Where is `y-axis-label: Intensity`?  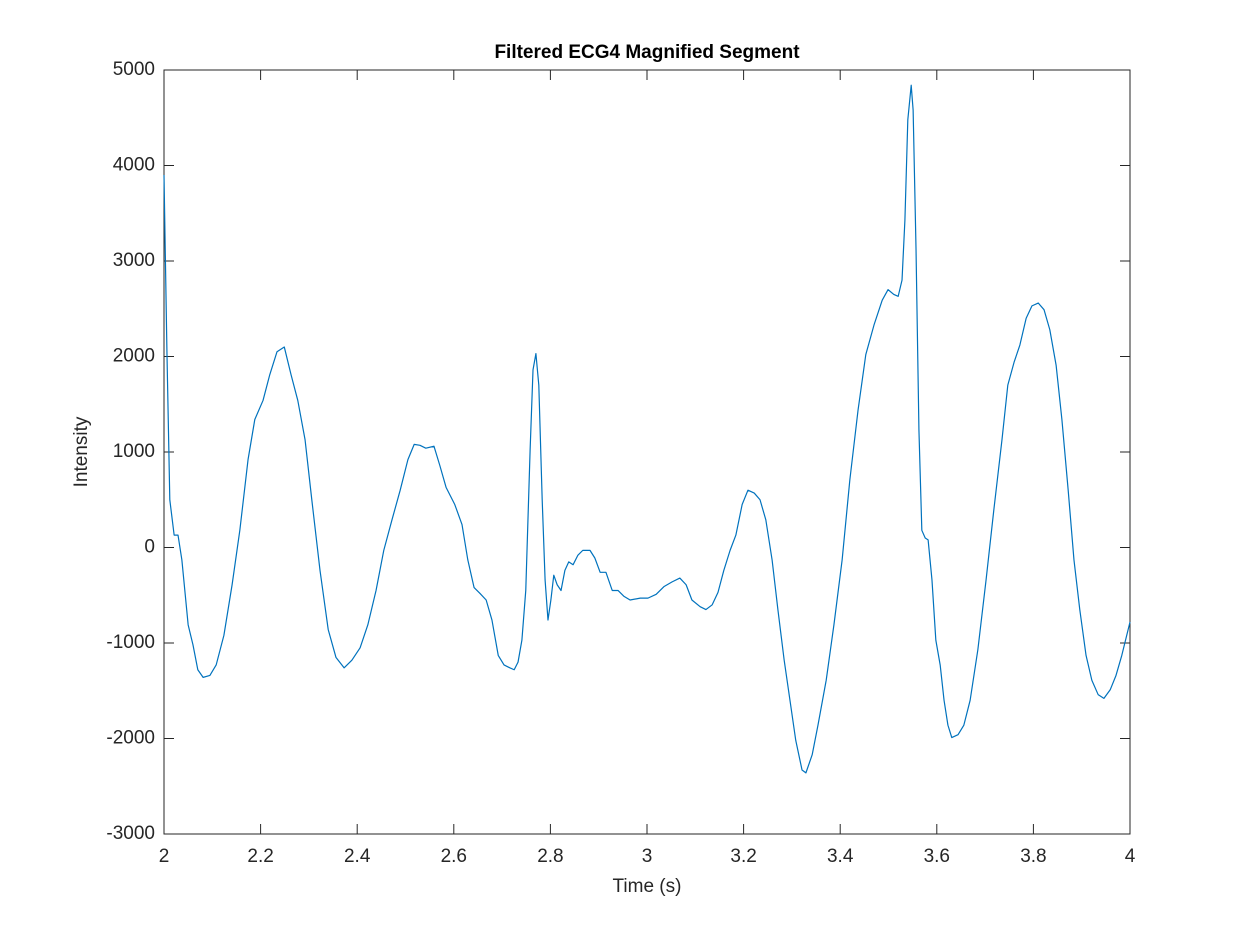 y-axis-label: Intensity is located at coordinates (81, 451).